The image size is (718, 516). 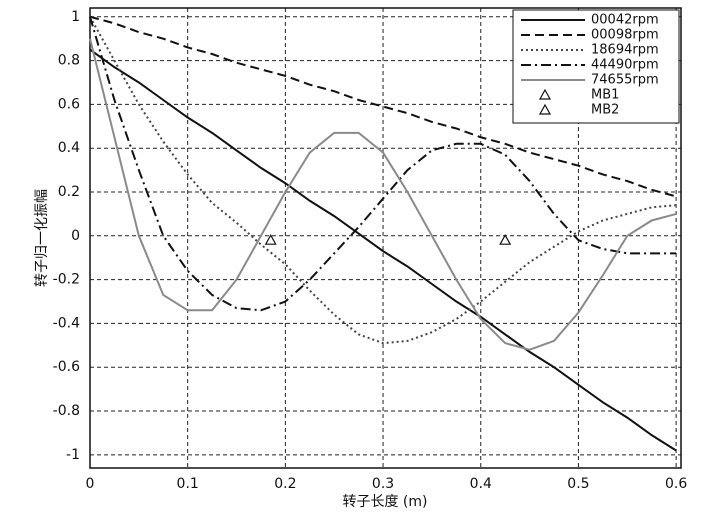 What do you see at coordinates (383, 484) in the screenshot?
I see `x-tick-label: 0.3` at bounding box center [383, 484].